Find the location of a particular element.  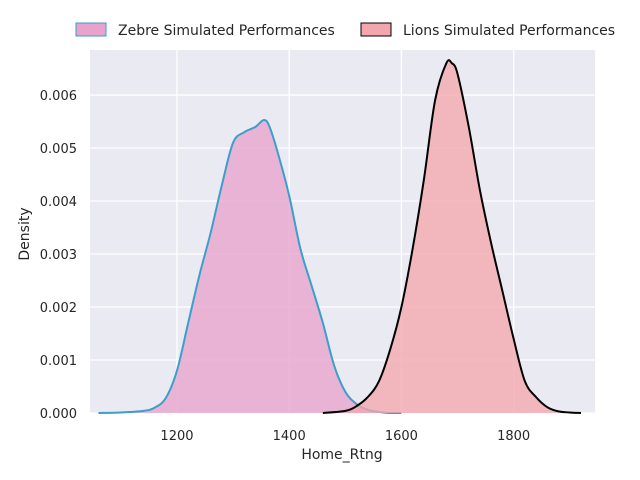

x-tick-label: 1800 is located at coordinates (513, 436).